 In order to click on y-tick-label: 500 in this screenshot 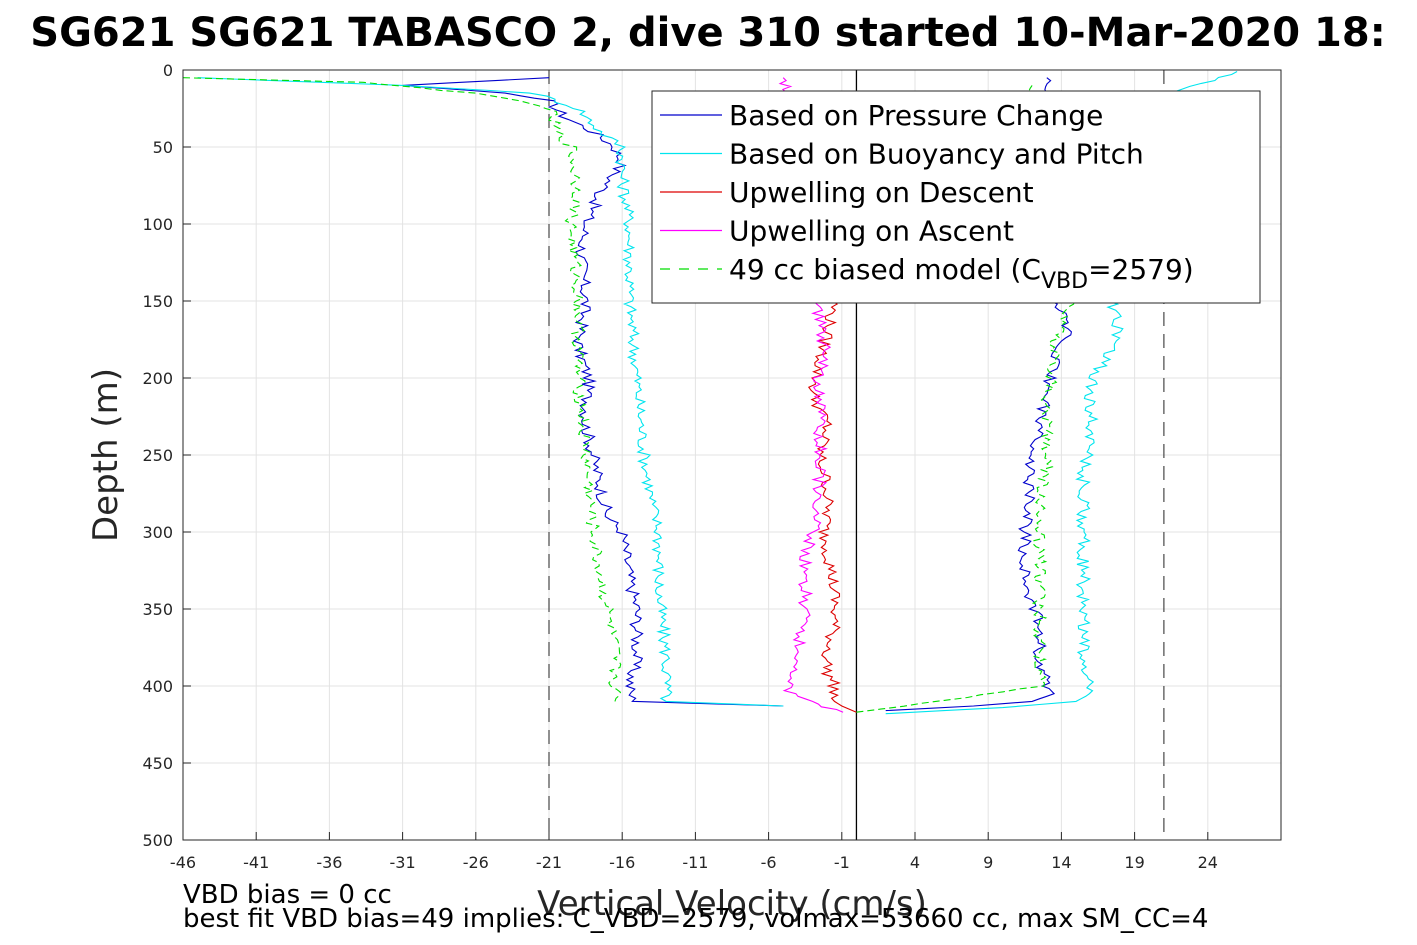, I will do `click(157, 840)`.